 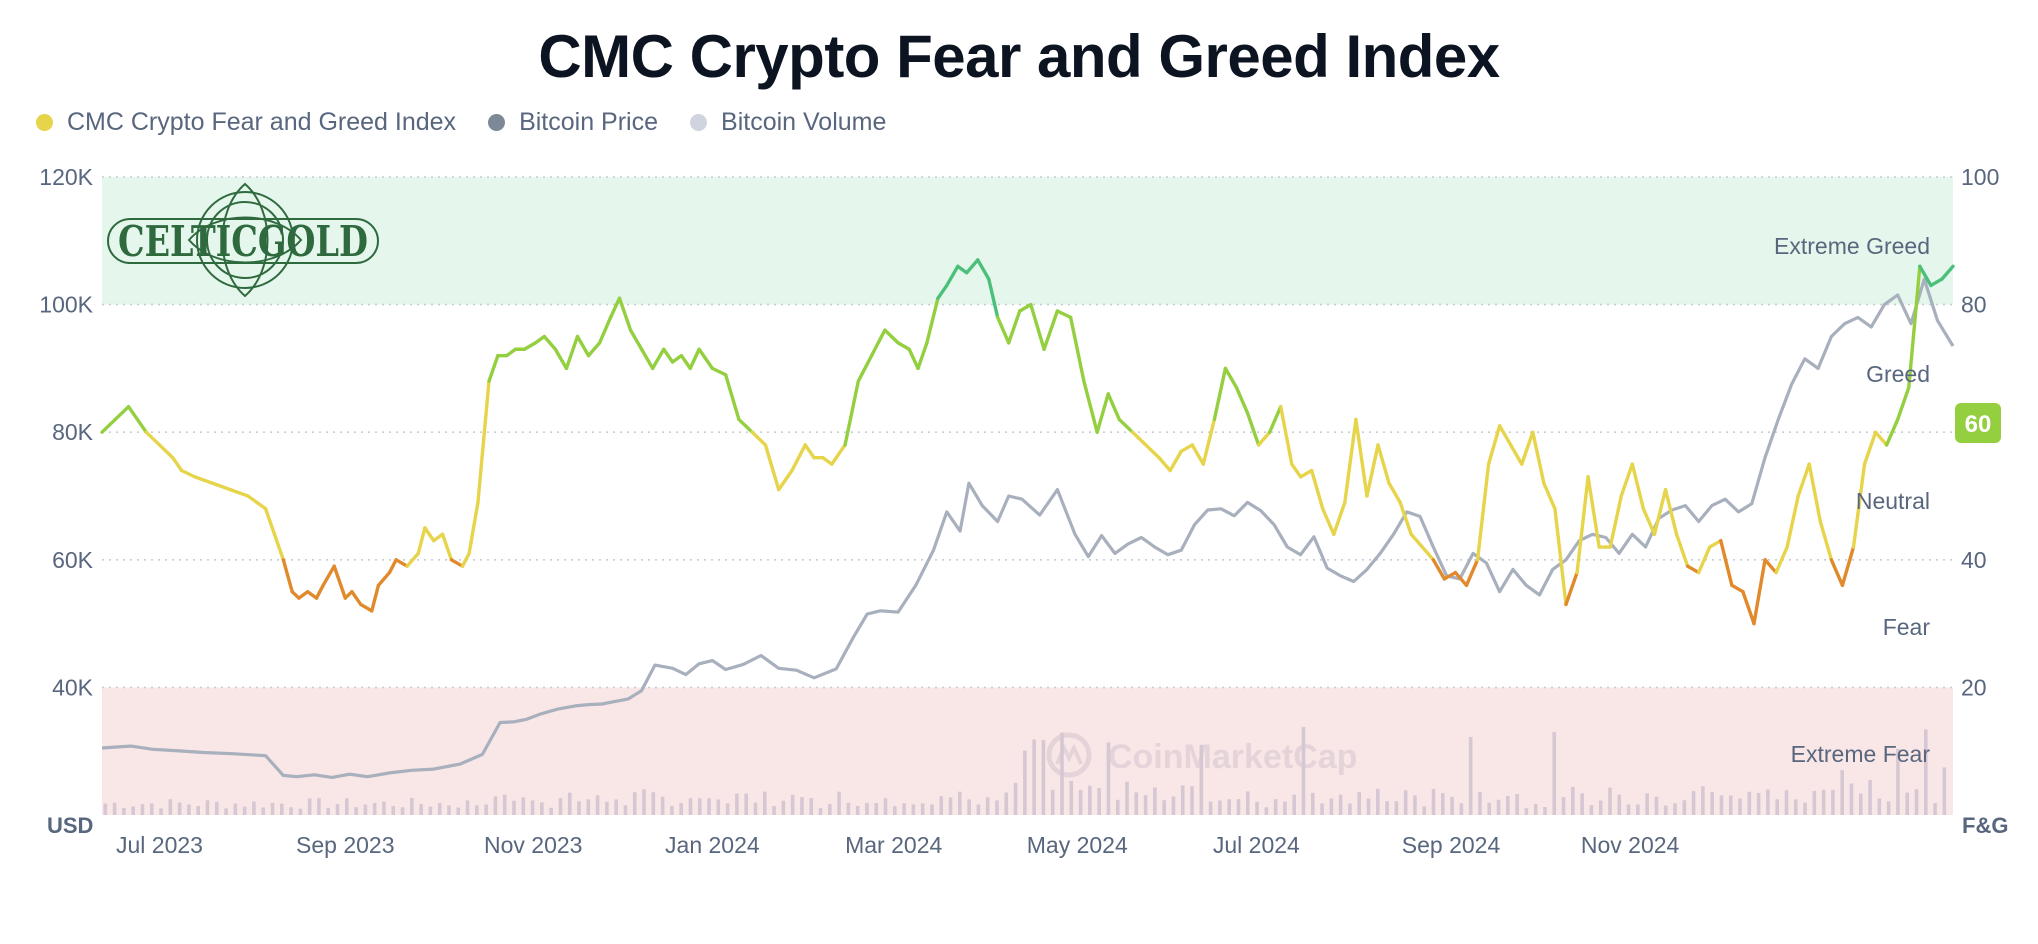 What do you see at coordinates (1907, 627) in the screenshot?
I see `zone-label-fear: Fear` at bounding box center [1907, 627].